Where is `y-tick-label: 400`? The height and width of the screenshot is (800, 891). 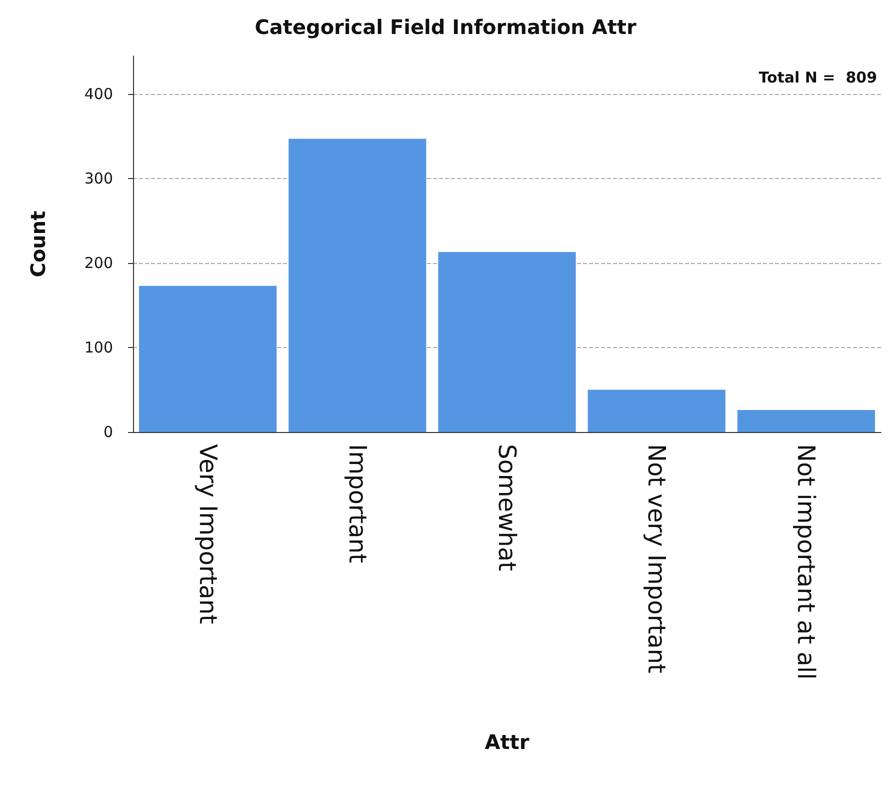 y-tick-label: 400 is located at coordinates (98, 94).